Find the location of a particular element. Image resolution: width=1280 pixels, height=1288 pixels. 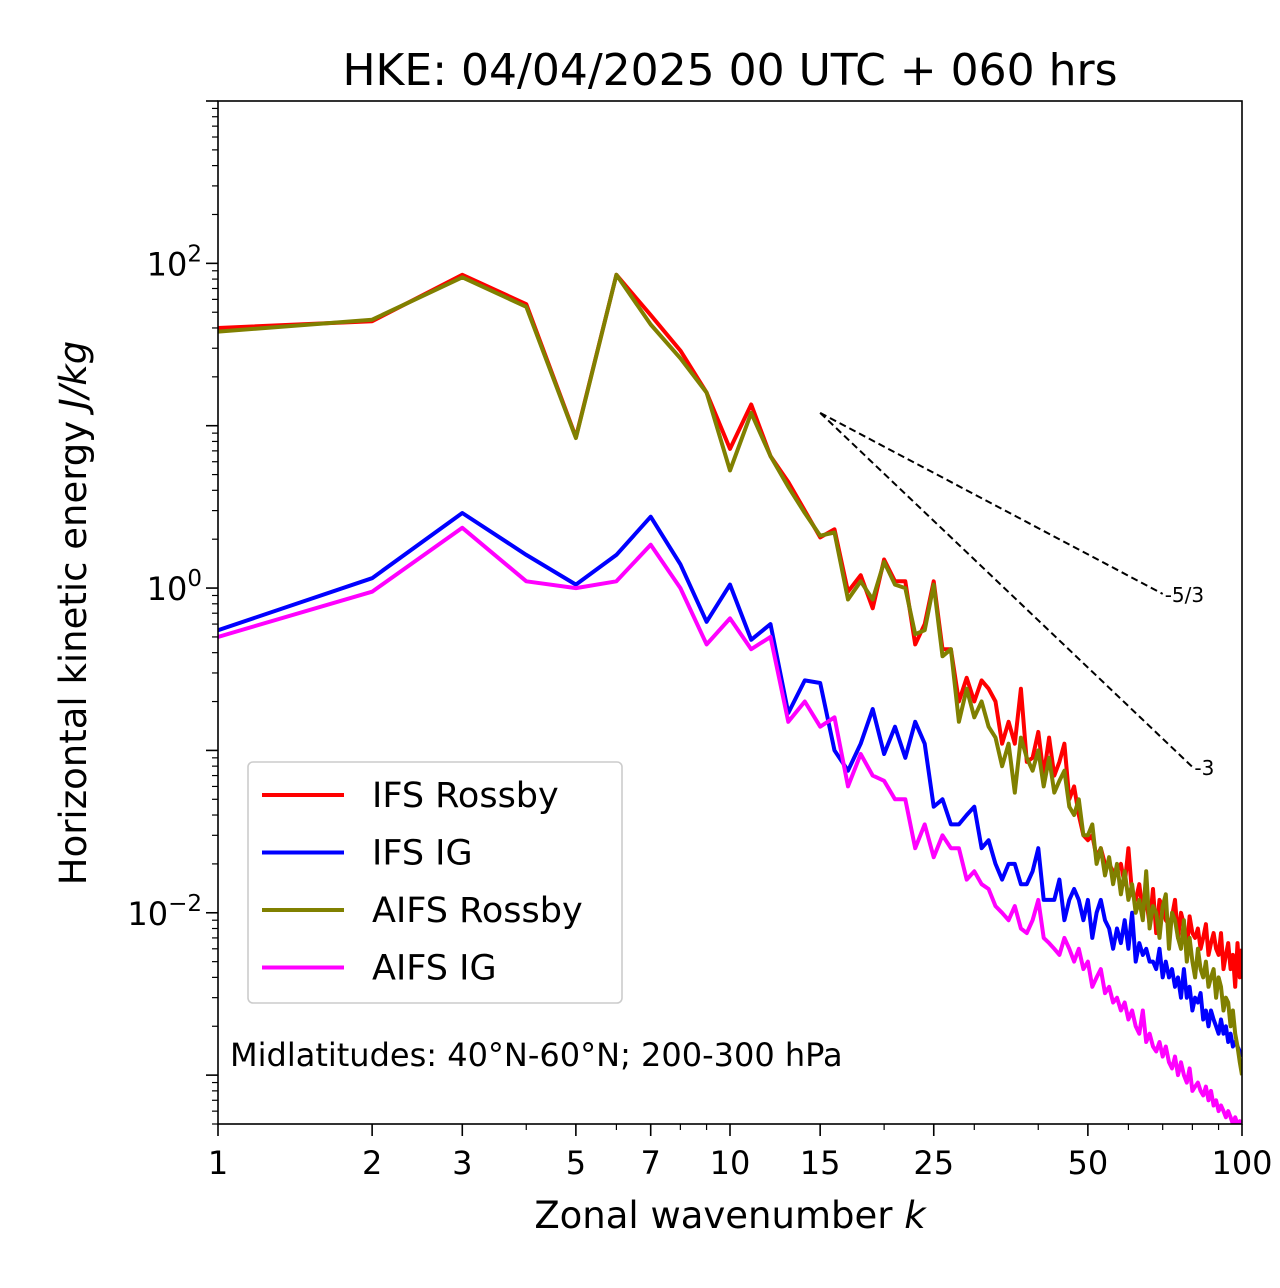

x-tick-label-1: 1 is located at coordinates (218, 1163).